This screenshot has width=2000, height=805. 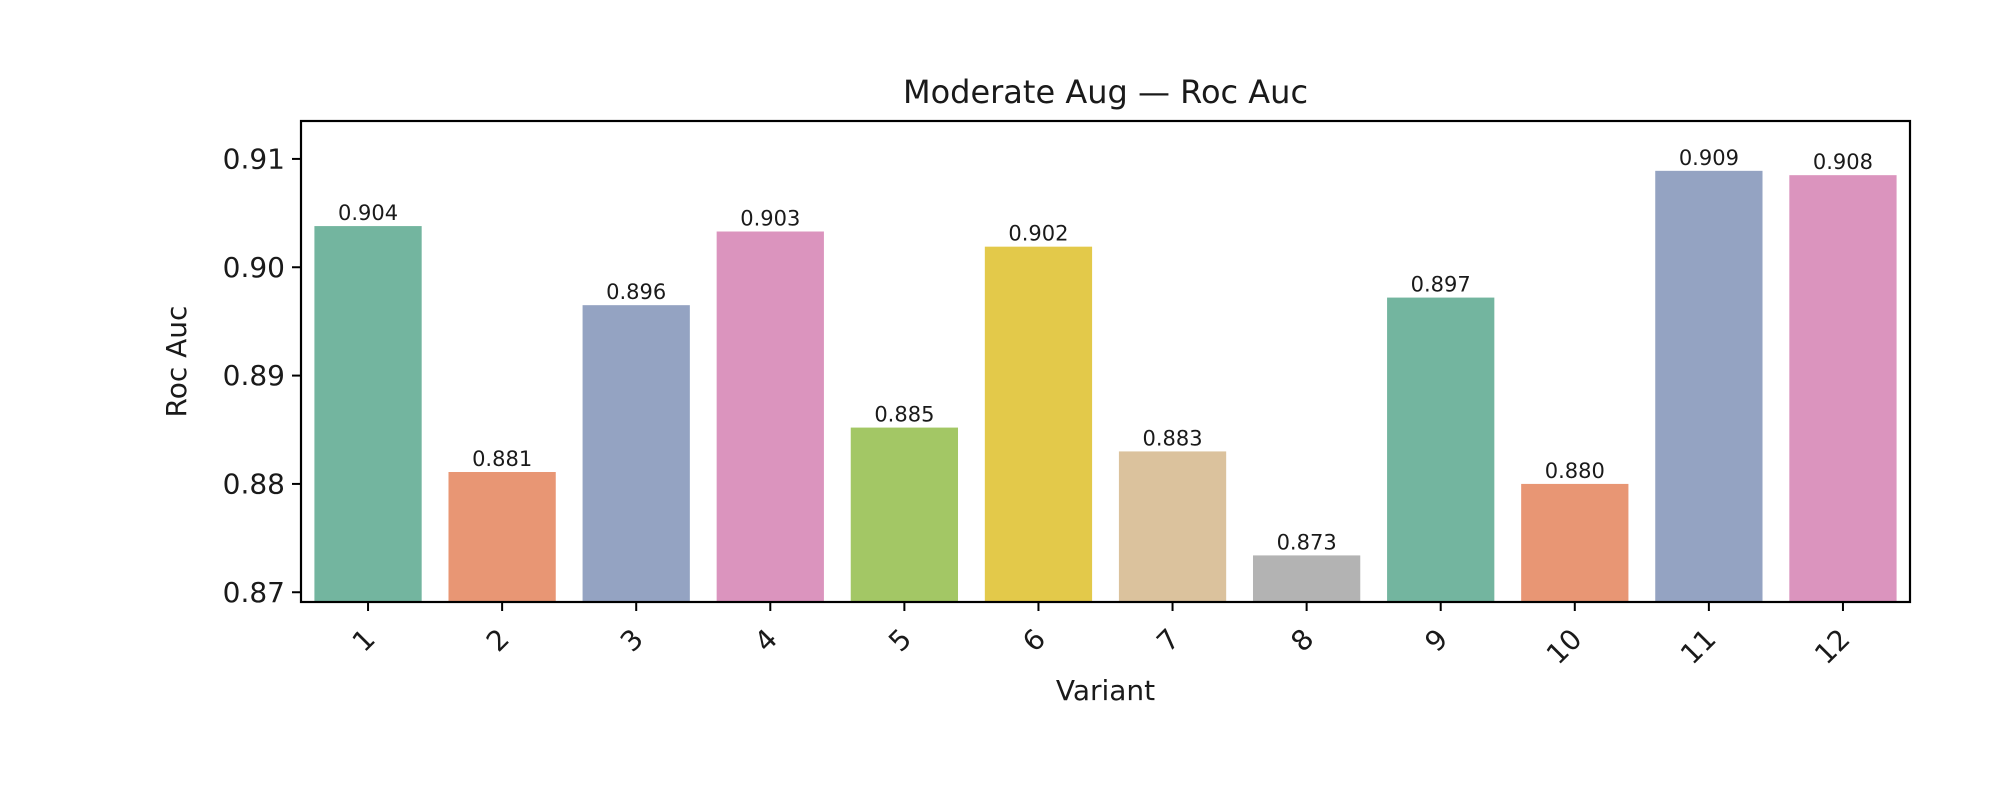 What do you see at coordinates (1038, 234) in the screenshot?
I see `data-label-6: 0.902` at bounding box center [1038, 234].